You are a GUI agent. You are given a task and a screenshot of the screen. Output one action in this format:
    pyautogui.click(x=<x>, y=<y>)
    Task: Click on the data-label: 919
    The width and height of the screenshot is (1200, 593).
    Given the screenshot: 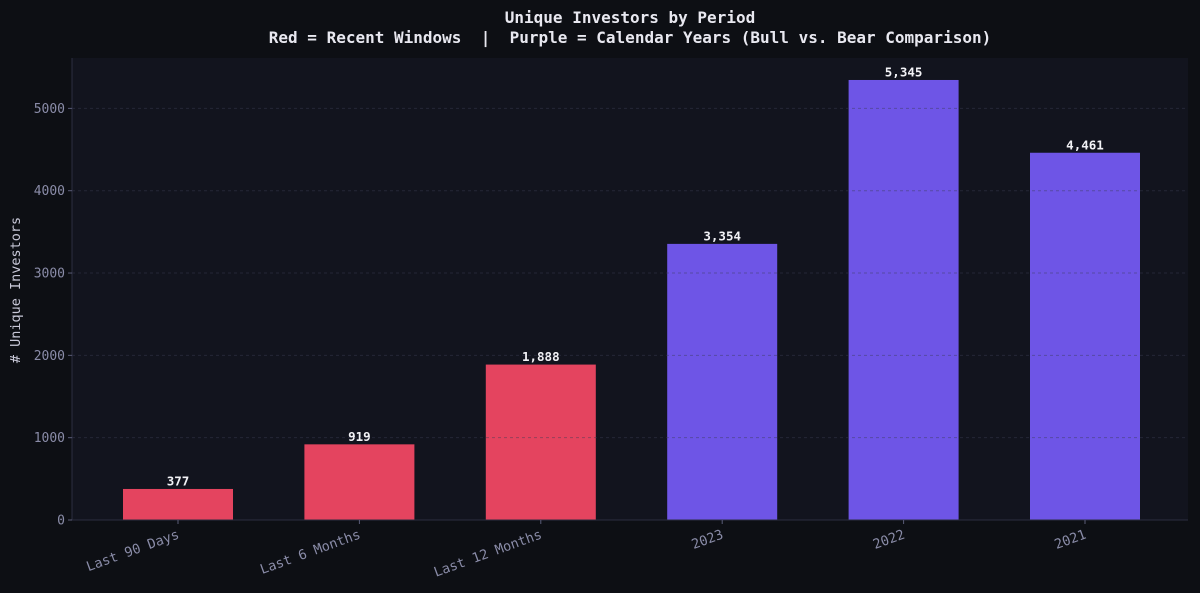 What is the action you would take?
    pyautogui.click(x=359, y=436)
    